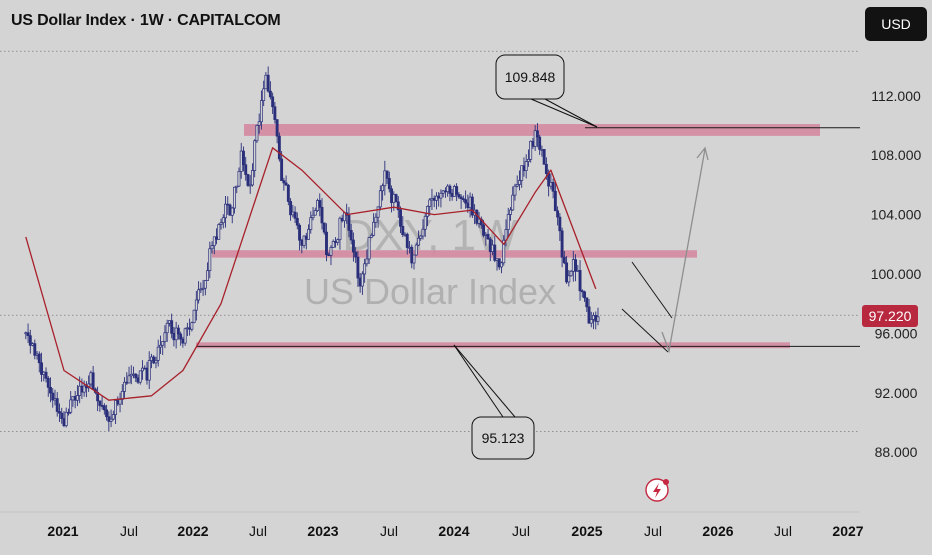 This screenshot has width=932, height=555. I want to click on current-price-label: 97.220, so click(890, 316).